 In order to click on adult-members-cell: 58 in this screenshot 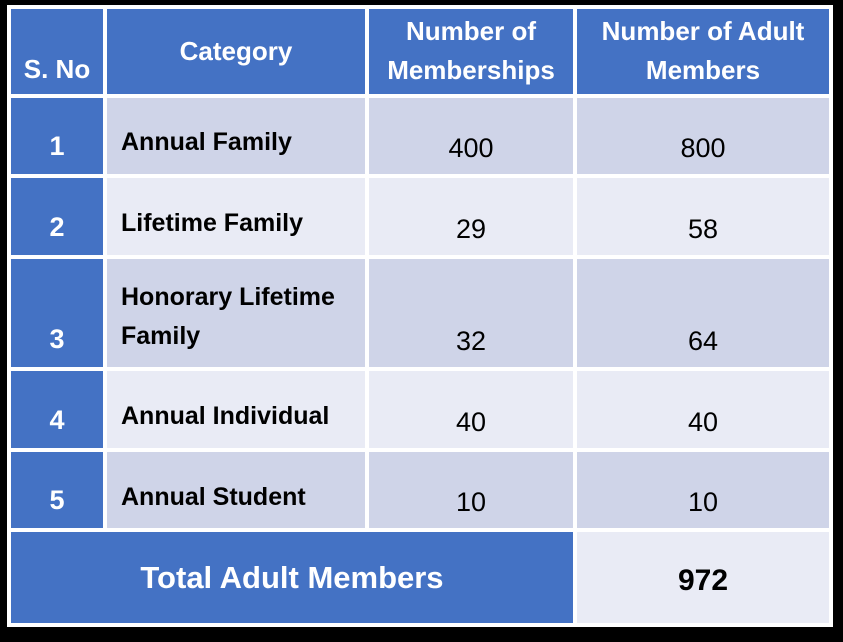, I will do `click(703, 216)`.